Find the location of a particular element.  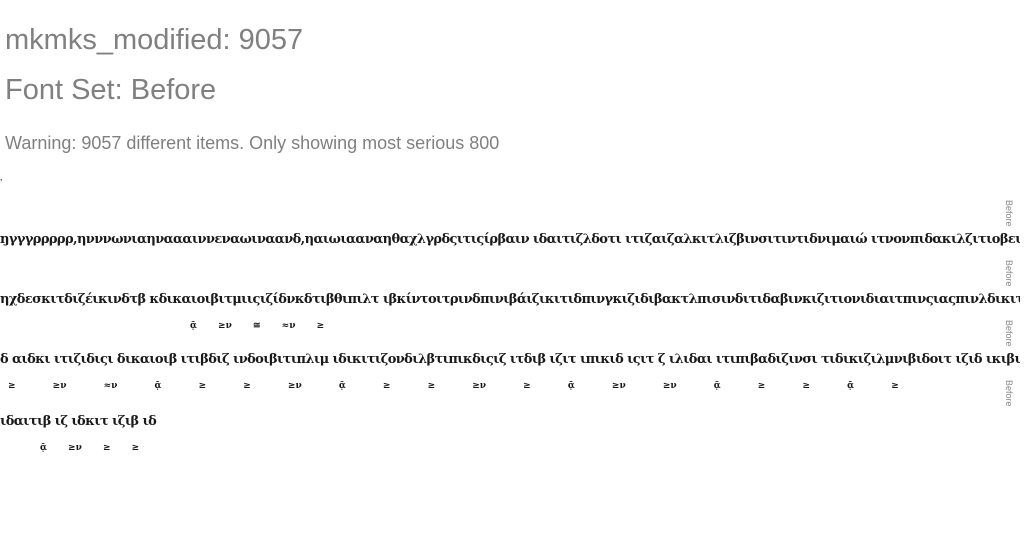

page-title: mkmks_modified: 9057 is located at coordinates (154, 40).